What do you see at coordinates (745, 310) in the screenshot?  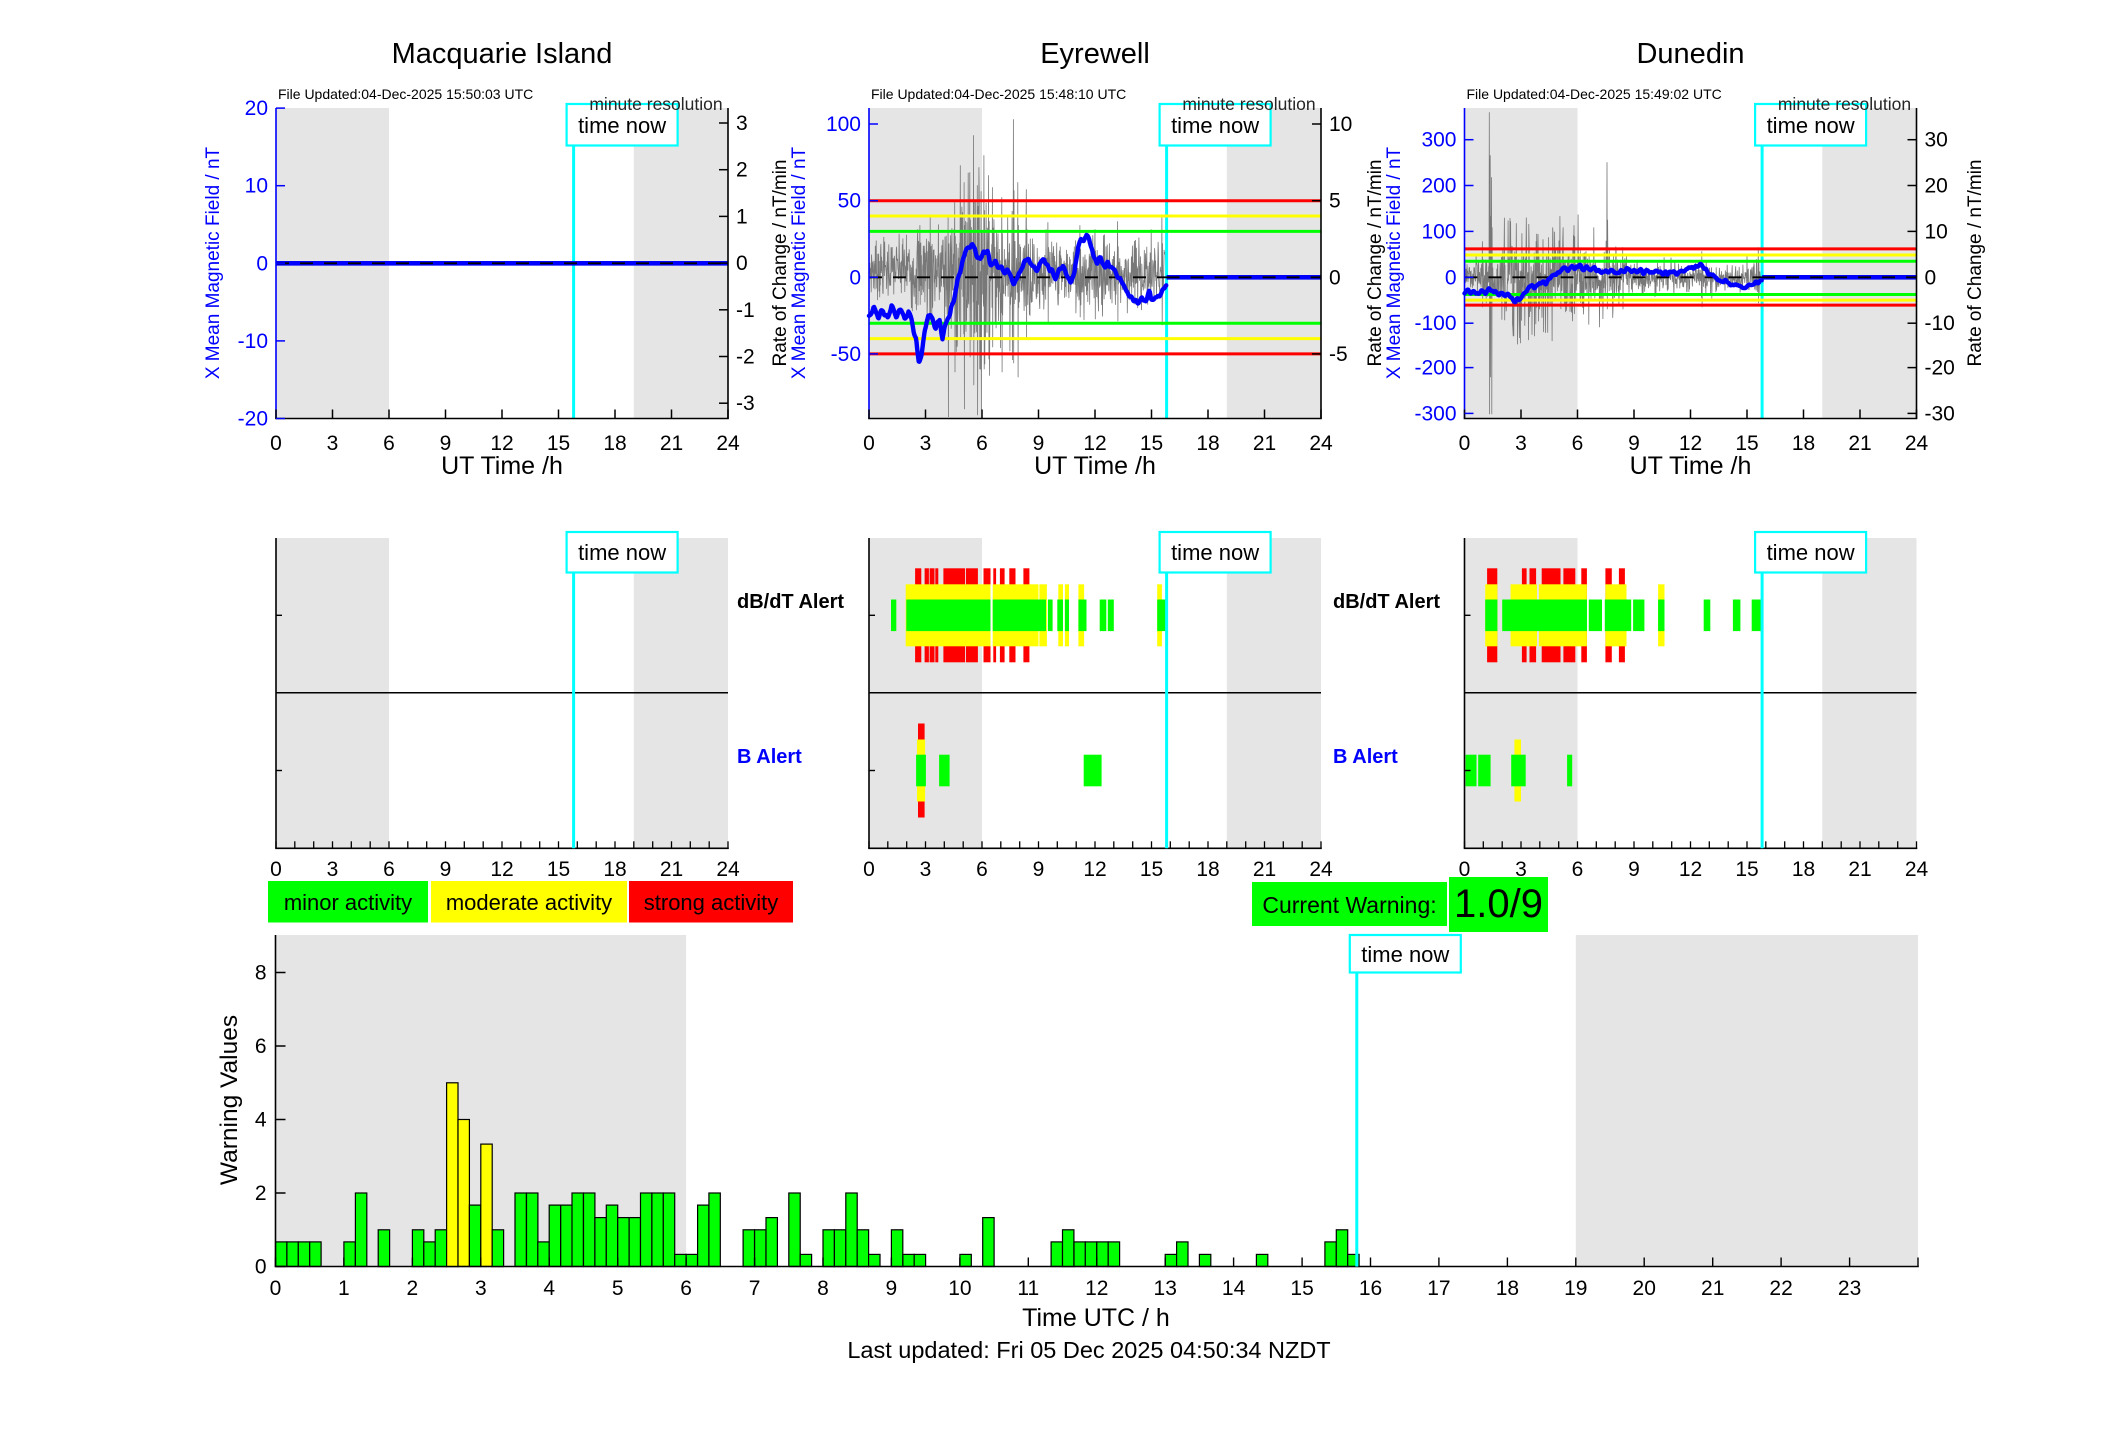 I see `svg-text: -1` at bounding box center [745, 310].